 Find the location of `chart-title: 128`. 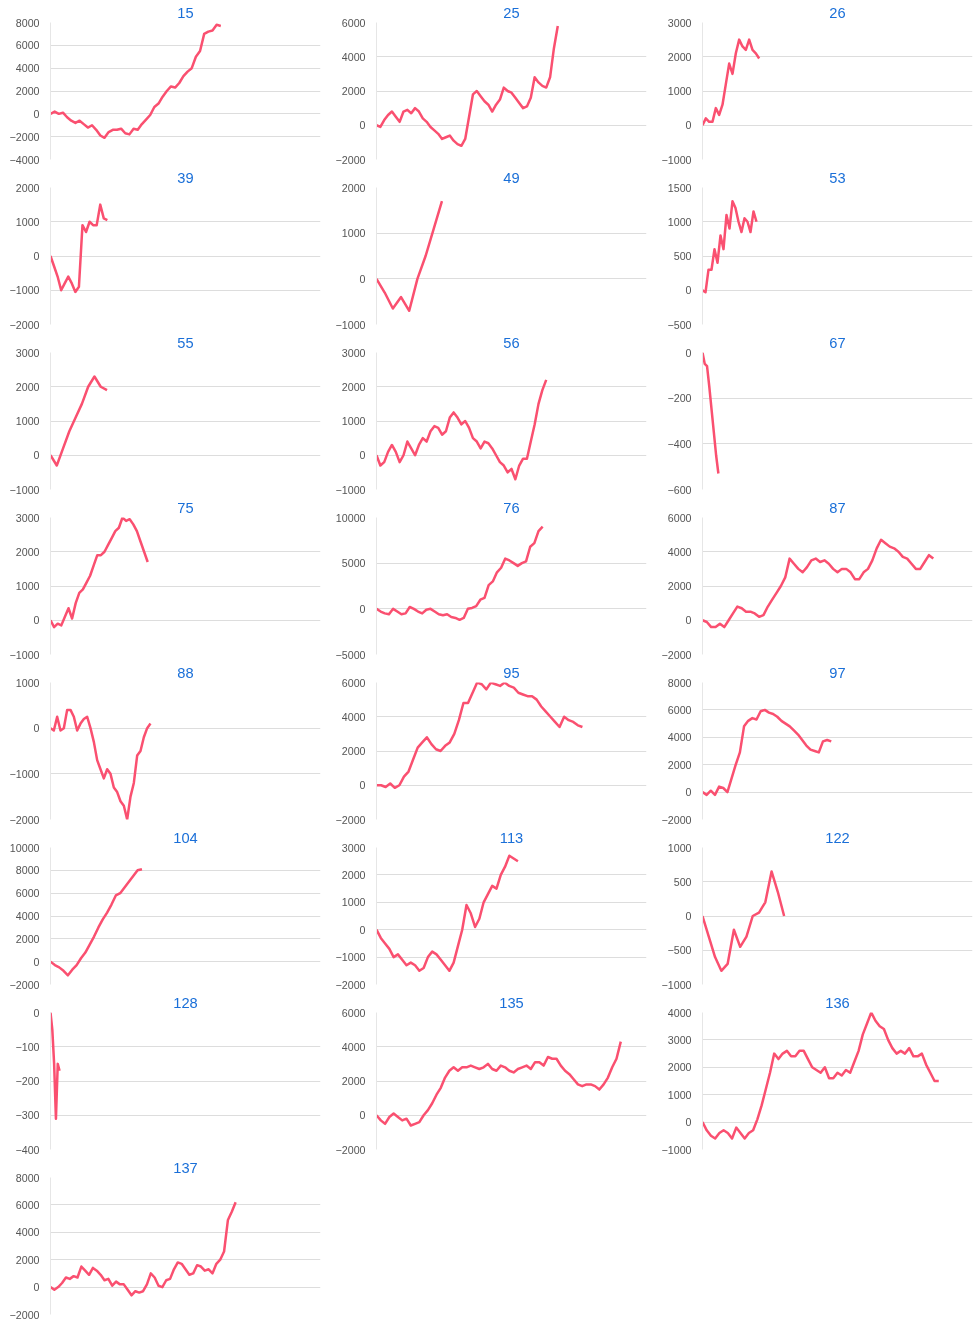

chart-title: 128 is located at coordinates (185, 1002).